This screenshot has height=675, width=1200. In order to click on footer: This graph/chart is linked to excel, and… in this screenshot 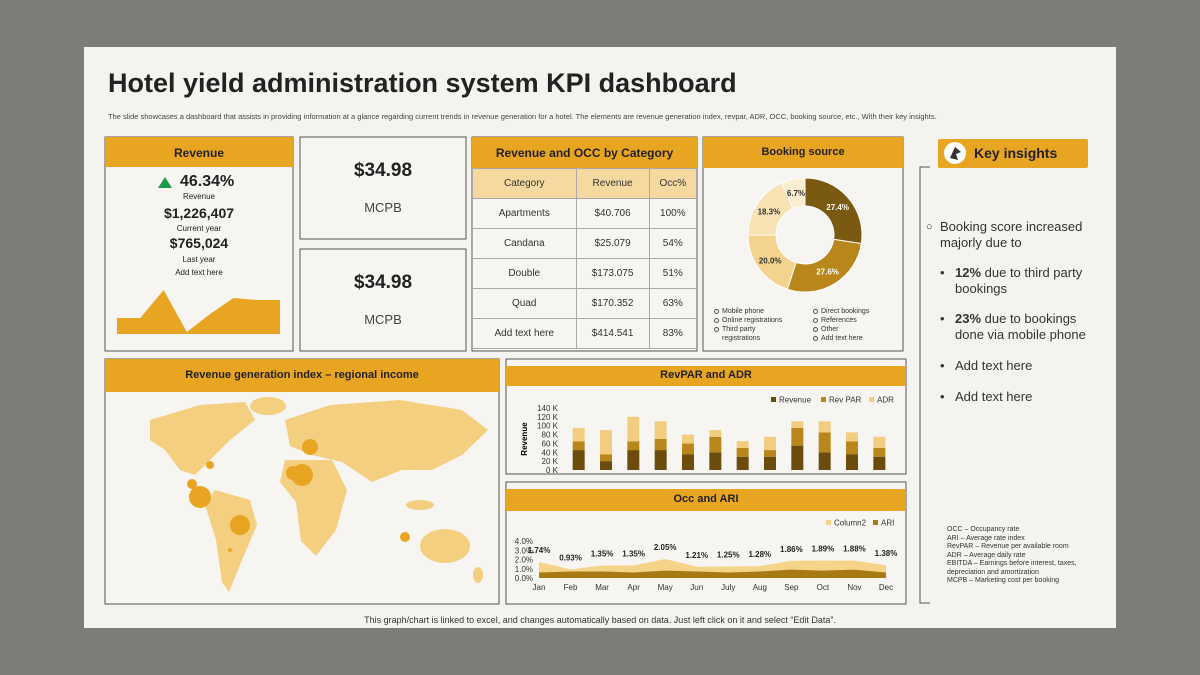, I will do `click(600, 620)`.